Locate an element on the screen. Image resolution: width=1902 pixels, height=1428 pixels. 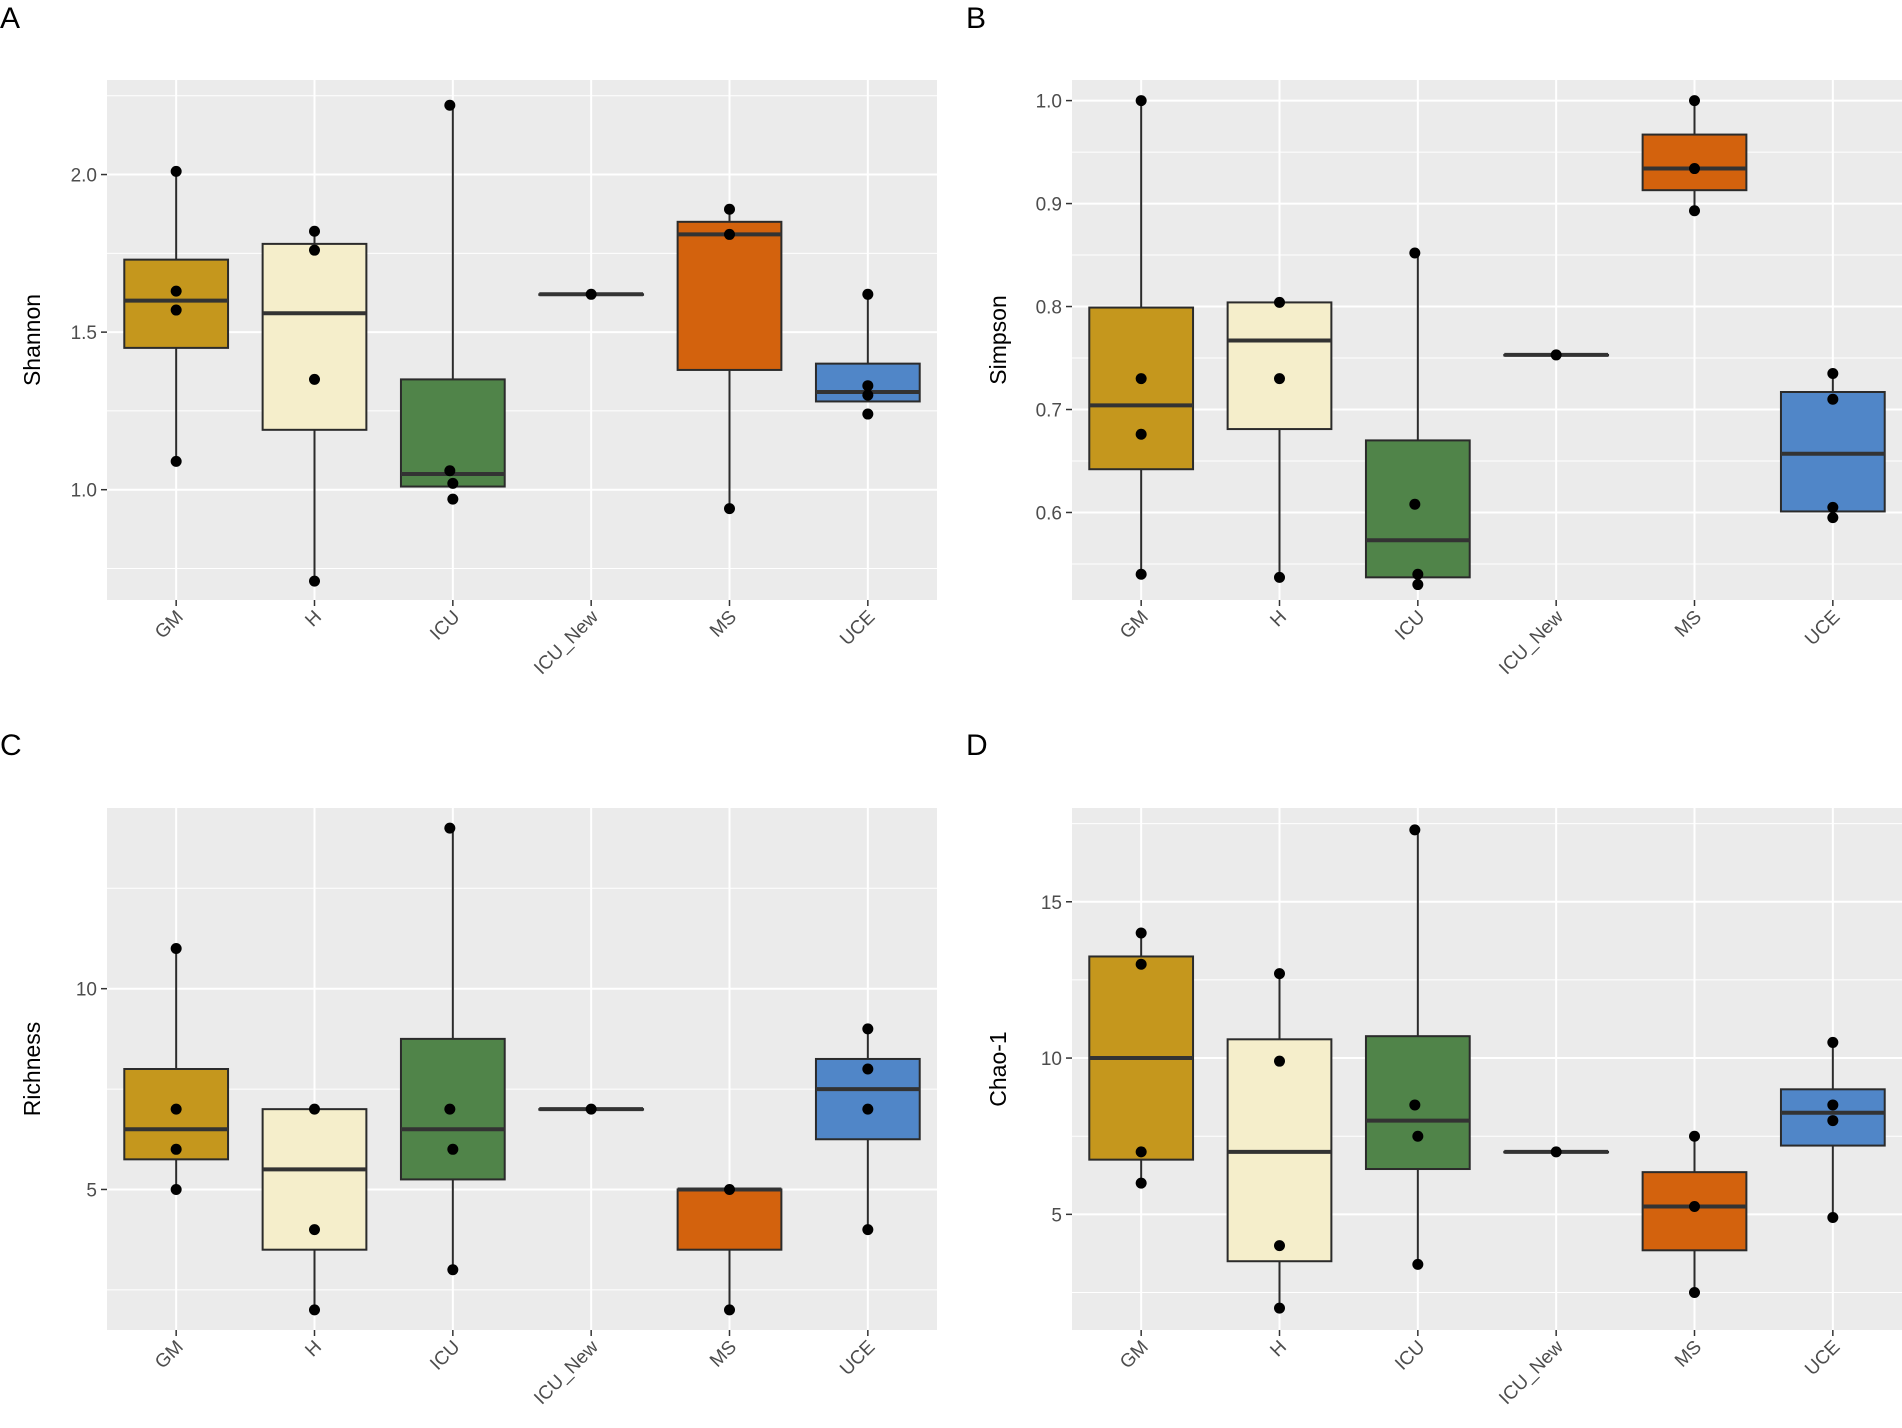
y-tick-label: 10 is located at coordinates (86, 990).